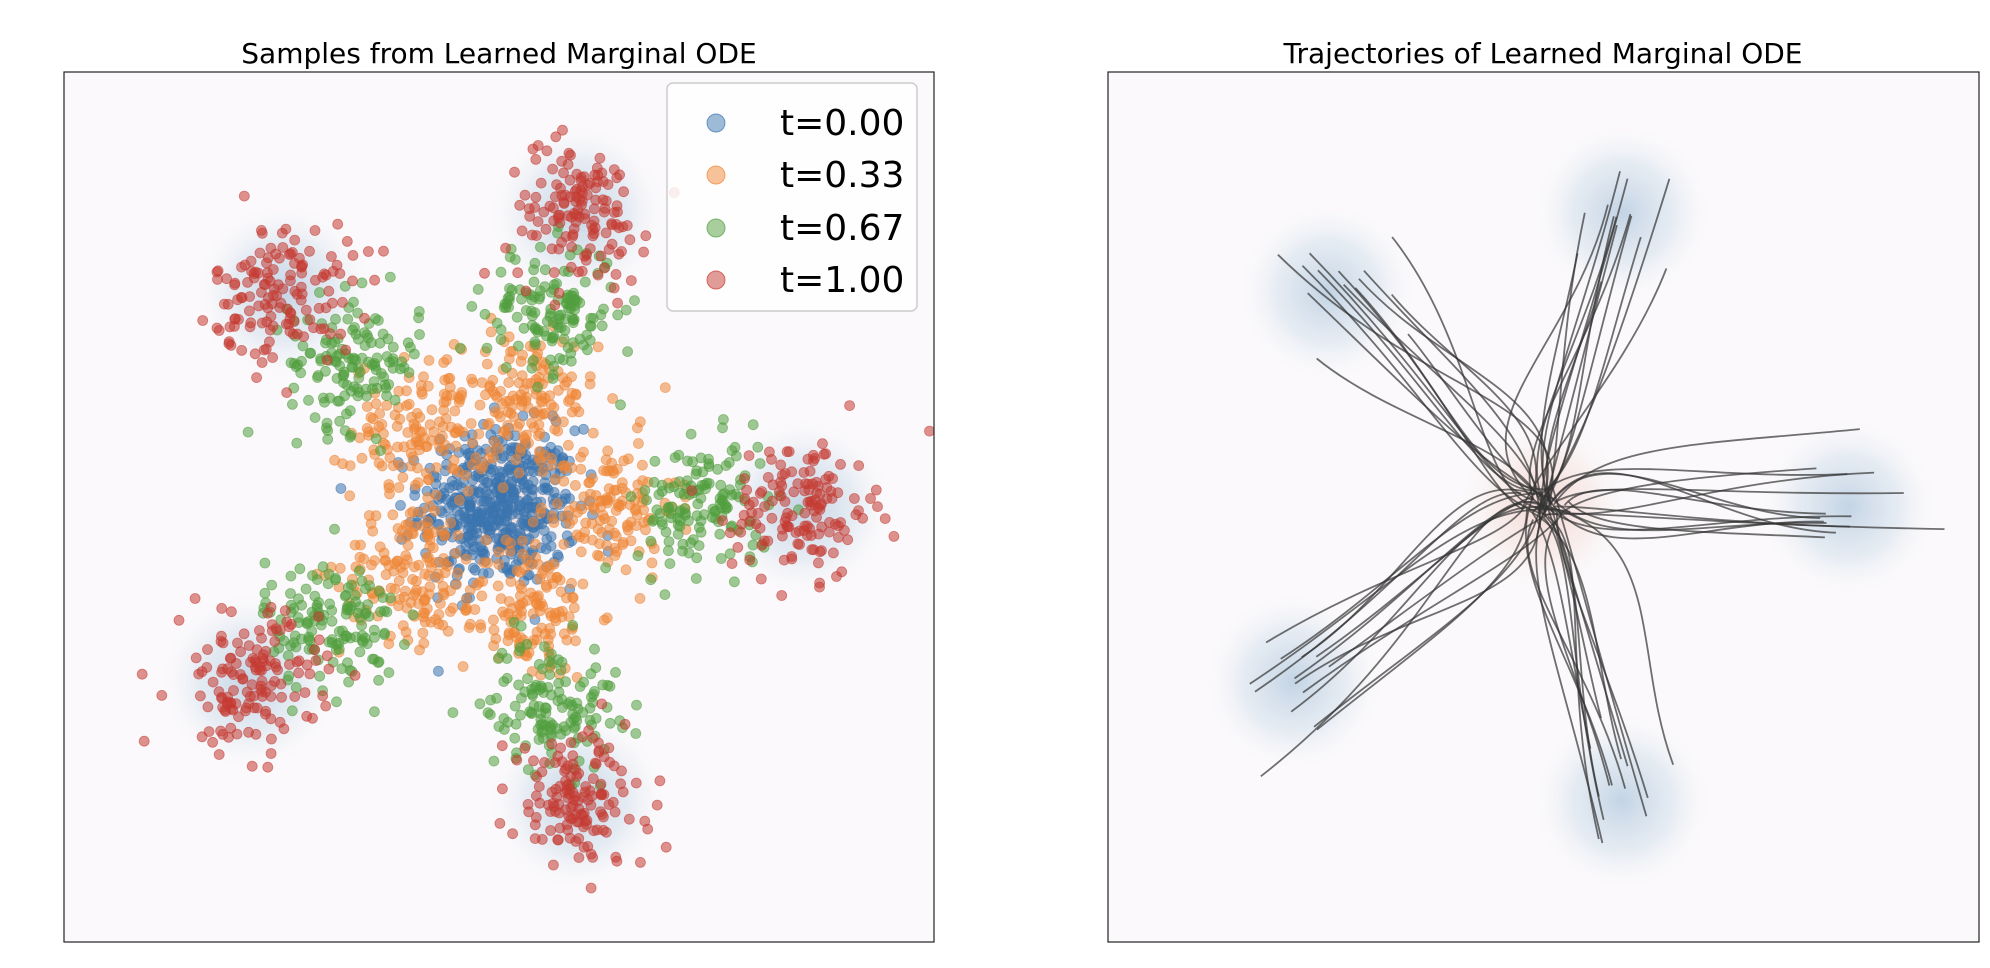 This screenshot has width=1990, height=968. I want to click on target-density, so click(1622, 213).